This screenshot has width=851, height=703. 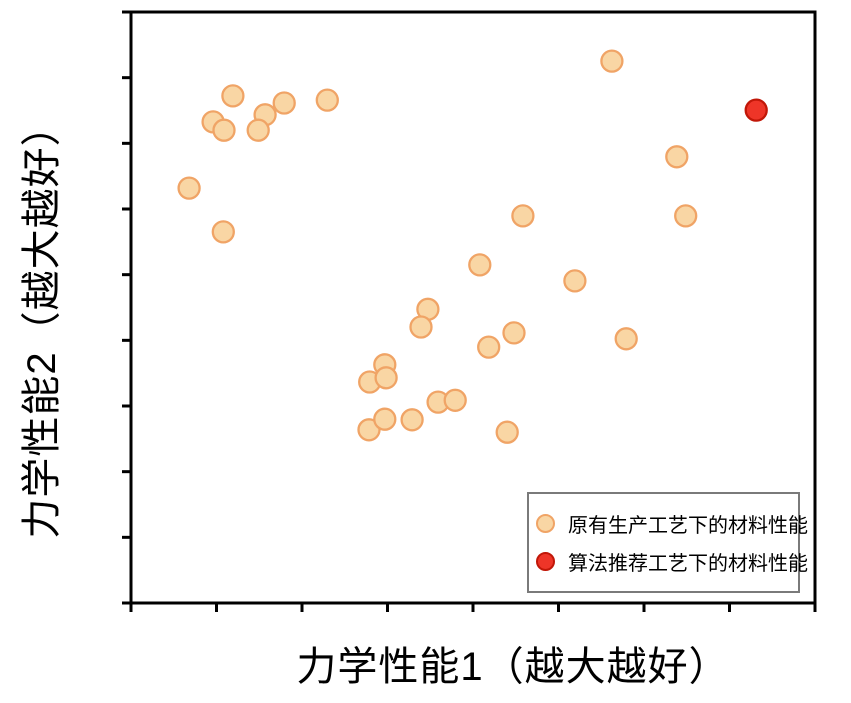 I want to click on scatter-point-recommended, so click(x=756, y=110).